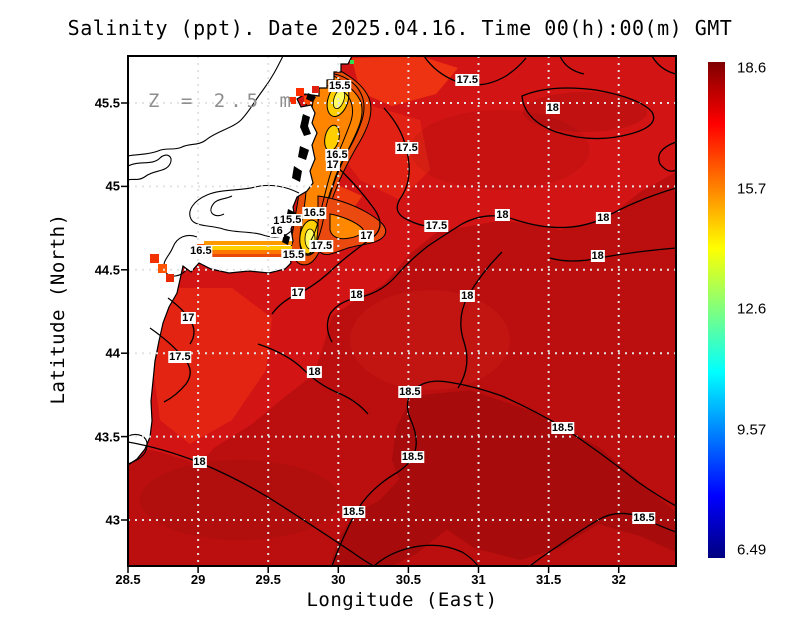 The image size is (800, 618). I want to click on x-tick-label: 29, so click(198, 579).